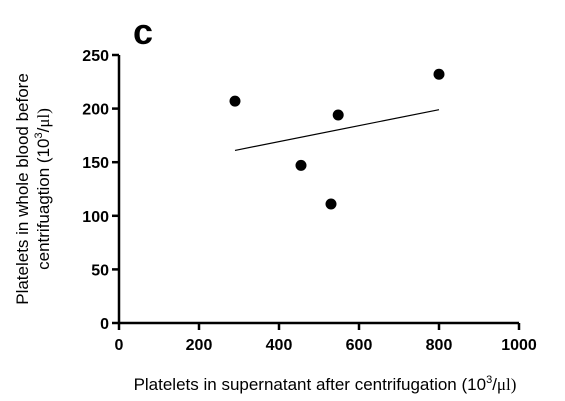 The image size is (565, 401). Describe the element at coordinates (22, 189) in the screenshot. I see `y-axis-label-line1: Platelets in whole blood before` at that location.